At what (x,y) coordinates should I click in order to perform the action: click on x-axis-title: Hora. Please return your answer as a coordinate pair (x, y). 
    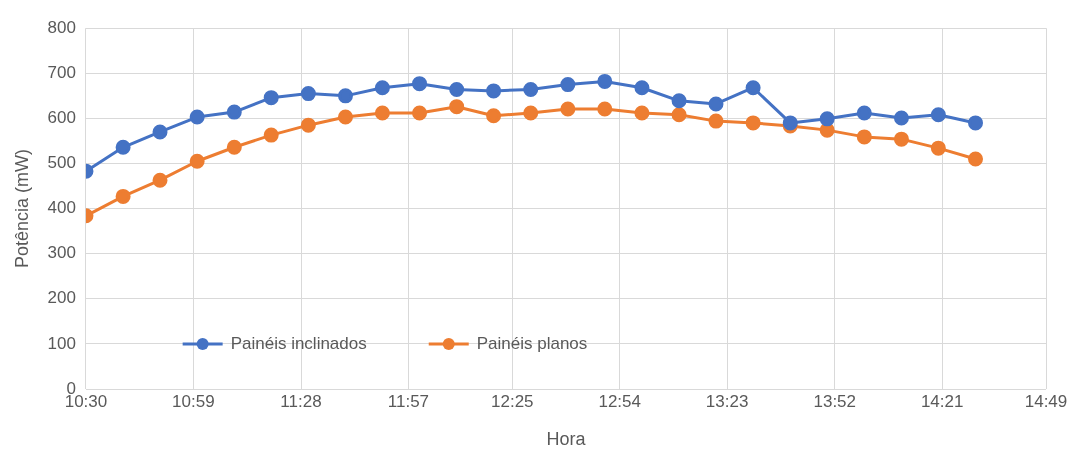
    Looking at the image, I should click on (566, 439).